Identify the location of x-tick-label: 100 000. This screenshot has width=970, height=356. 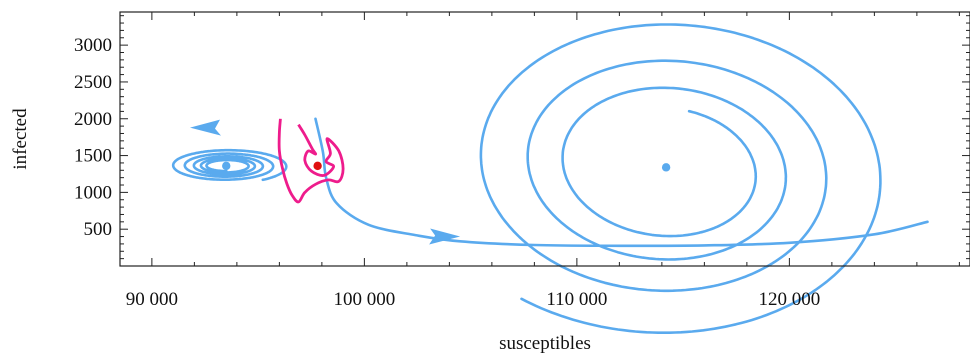
(365, 299).